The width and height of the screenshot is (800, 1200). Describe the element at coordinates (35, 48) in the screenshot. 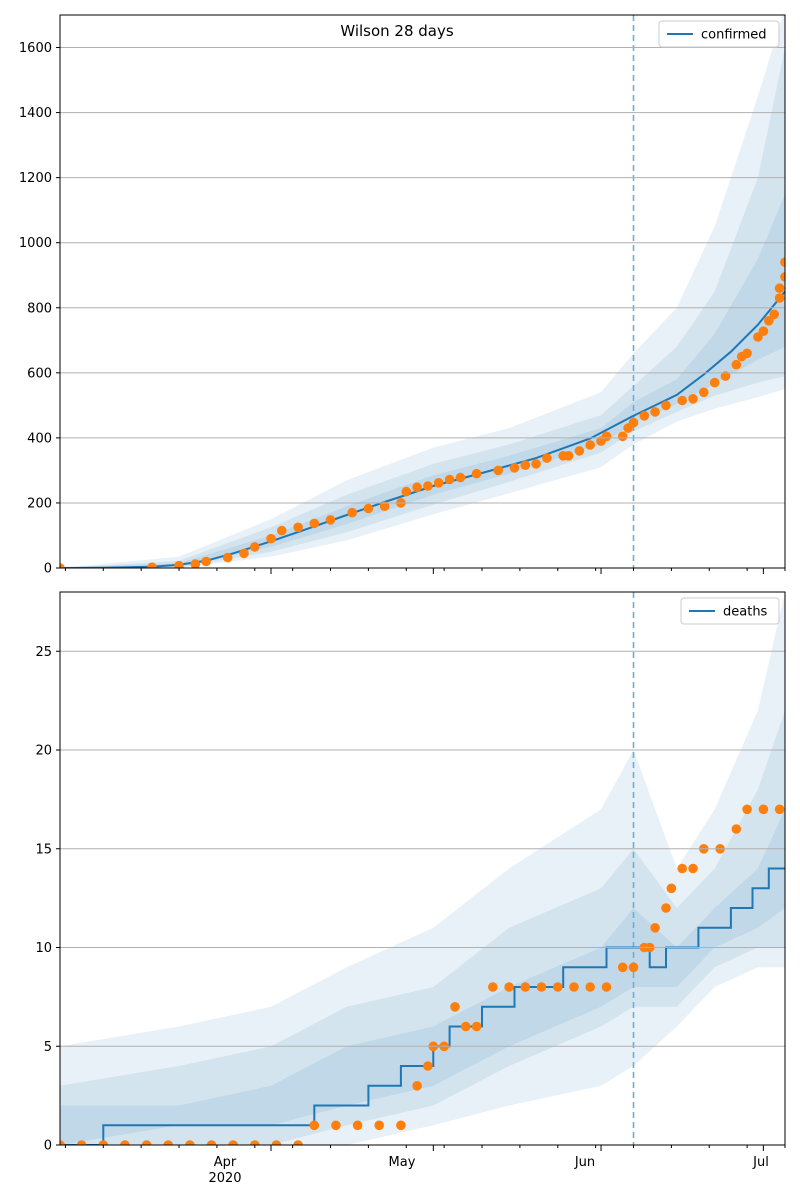

I see `confirmed-y-tick-label: 1600` at that location.